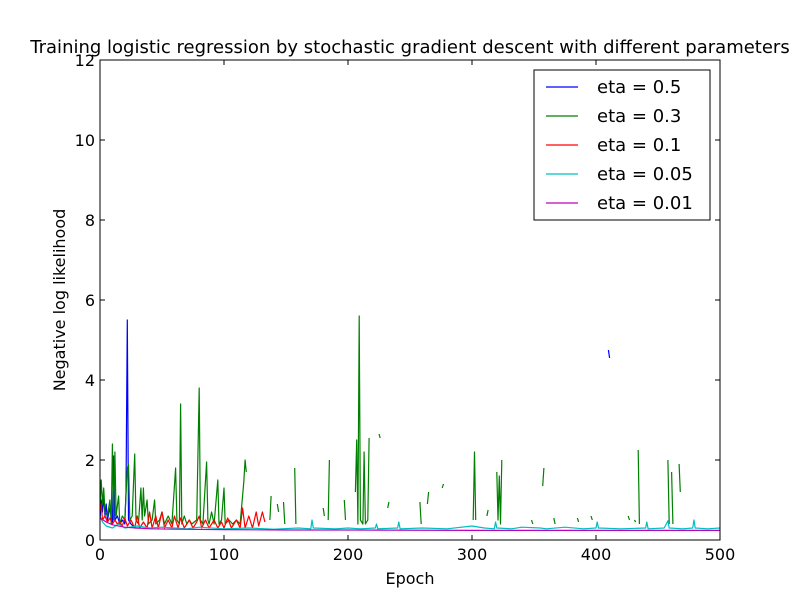 The height and width of the screenshot is (600, 800). I want to click on x-tick-label: 100, so click(224, 554).